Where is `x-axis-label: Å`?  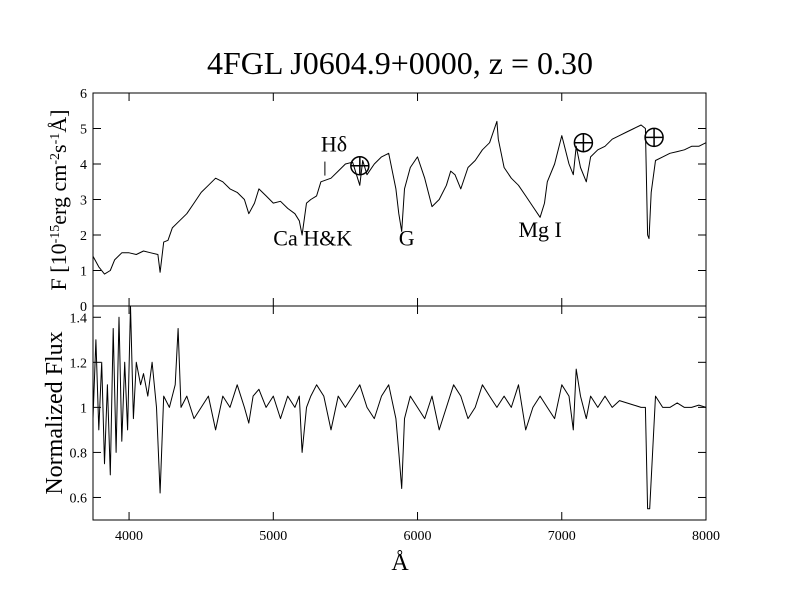 x-axis-label: Å is located at coordinates (400, 563).